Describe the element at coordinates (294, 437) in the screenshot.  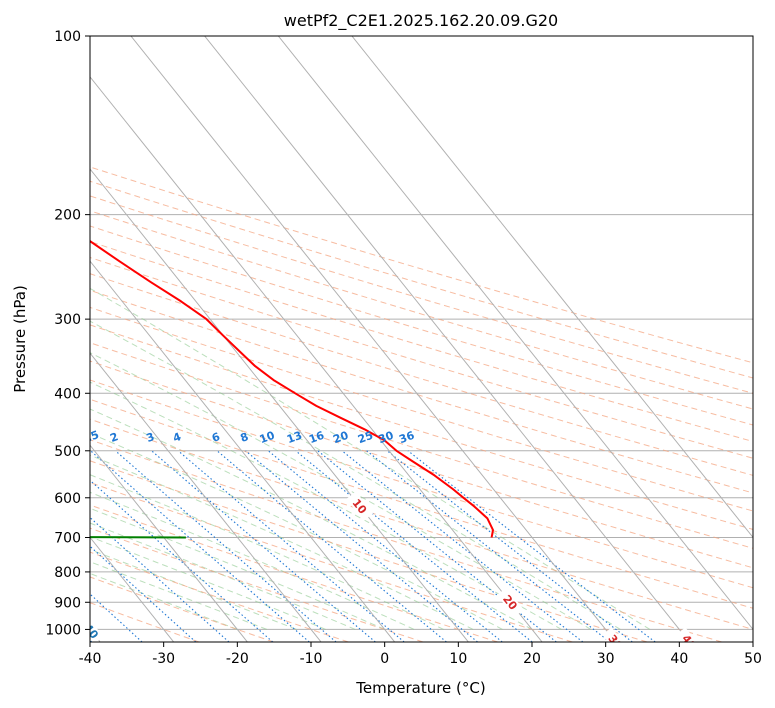
I see `mixing-ratio-label: 13` at that location.